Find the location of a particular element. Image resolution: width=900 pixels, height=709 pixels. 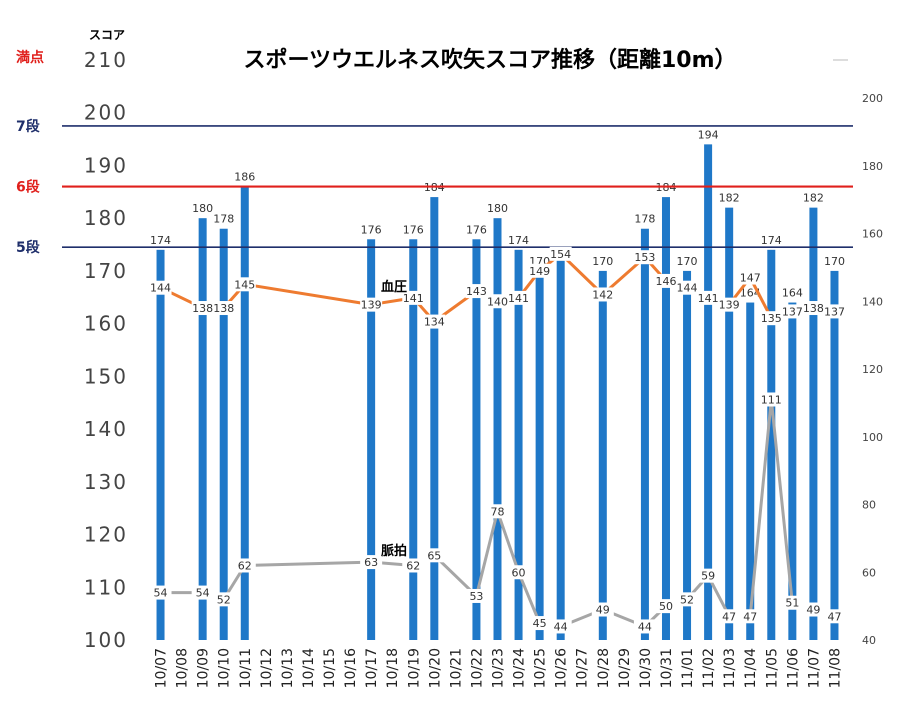

pulse-point-label: 44 is located at coordinates (645, 626).